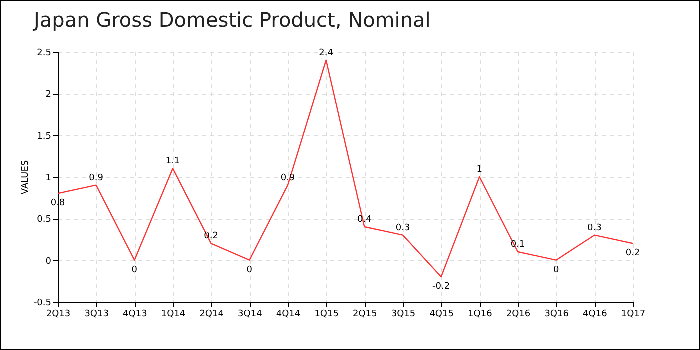 This screenshot has width=700, height=350. What do you see at coordinates (44, 220) in the screenshot?
I see `y-tick-label: 0.5` at bounding box center [44, 220].